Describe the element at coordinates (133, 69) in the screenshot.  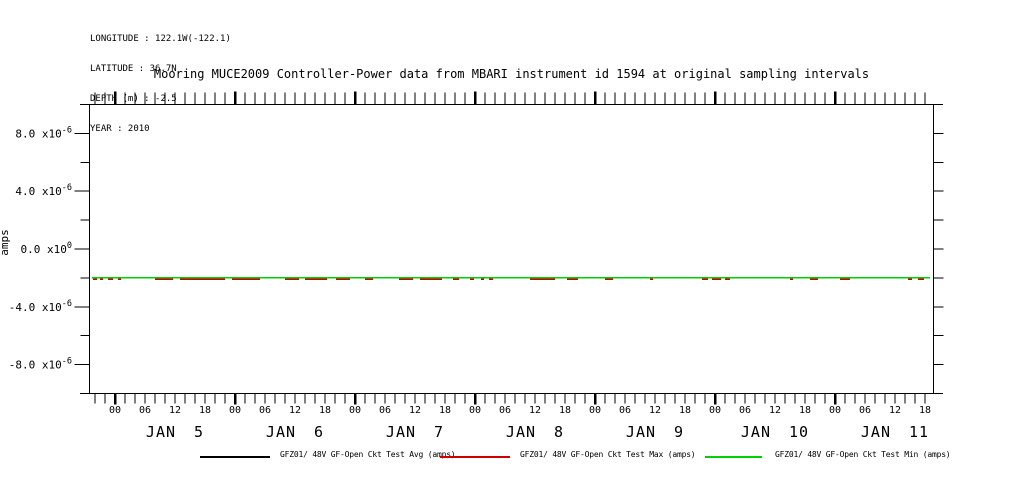
I see `latitude-line: LATITUDE : 36.7N` at that location.